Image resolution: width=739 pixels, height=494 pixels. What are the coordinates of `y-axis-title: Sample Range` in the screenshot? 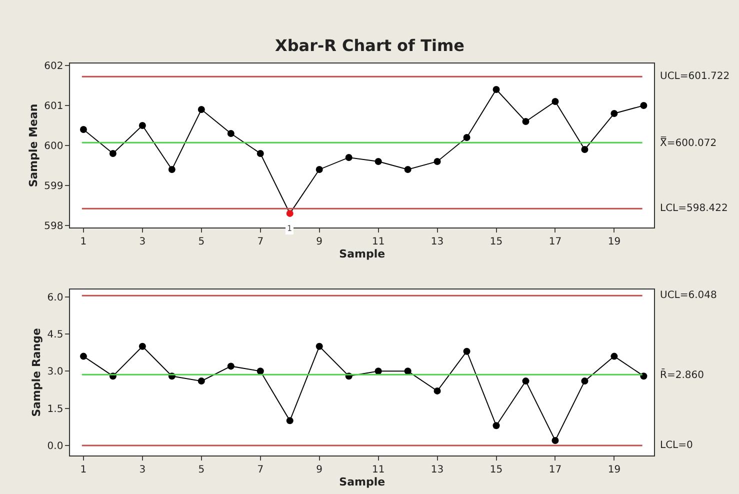 It's located at (36, 372).